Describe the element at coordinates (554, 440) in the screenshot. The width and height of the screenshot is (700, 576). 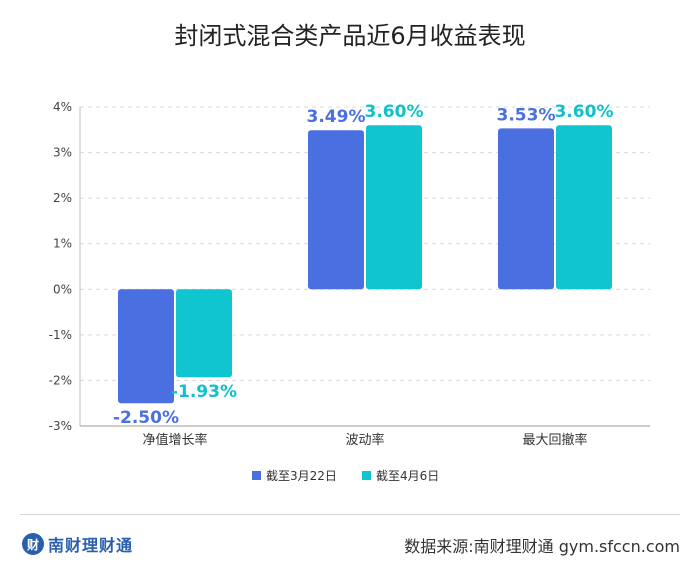
I see `x-tick-label: 最大回撤率` at that location.